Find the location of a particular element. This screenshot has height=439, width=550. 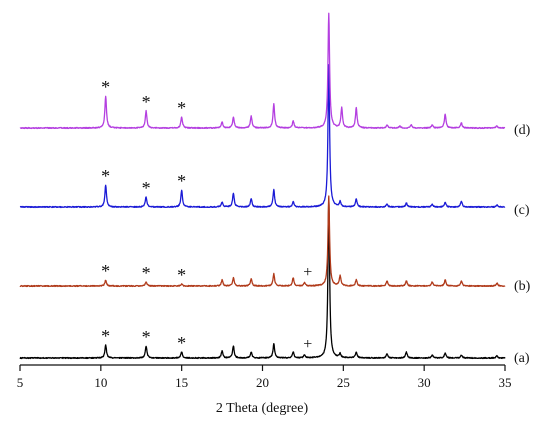

x-tick-label: 5 is located at coordinates (20, 382).